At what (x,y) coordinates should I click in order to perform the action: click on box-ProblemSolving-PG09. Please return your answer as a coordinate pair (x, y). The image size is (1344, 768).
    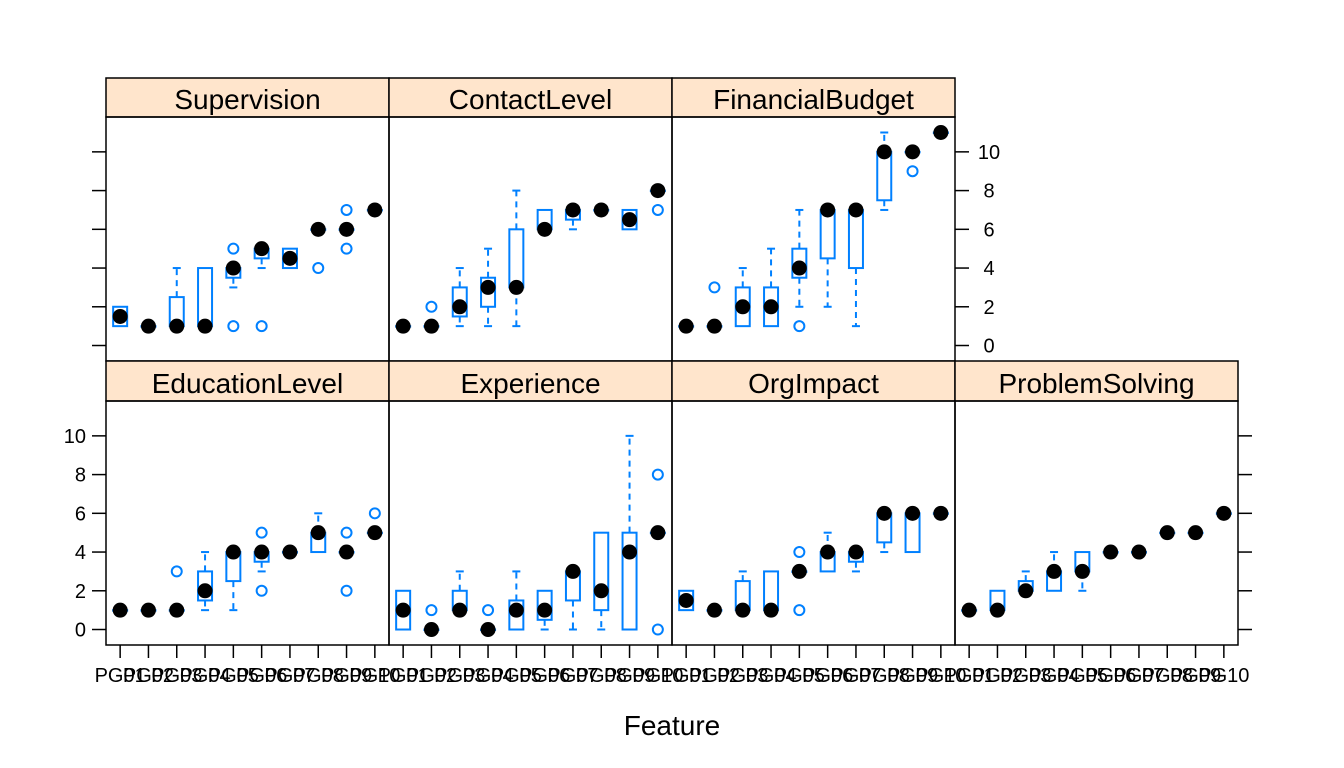
    Looking at the image, I should click on (1195, 533).